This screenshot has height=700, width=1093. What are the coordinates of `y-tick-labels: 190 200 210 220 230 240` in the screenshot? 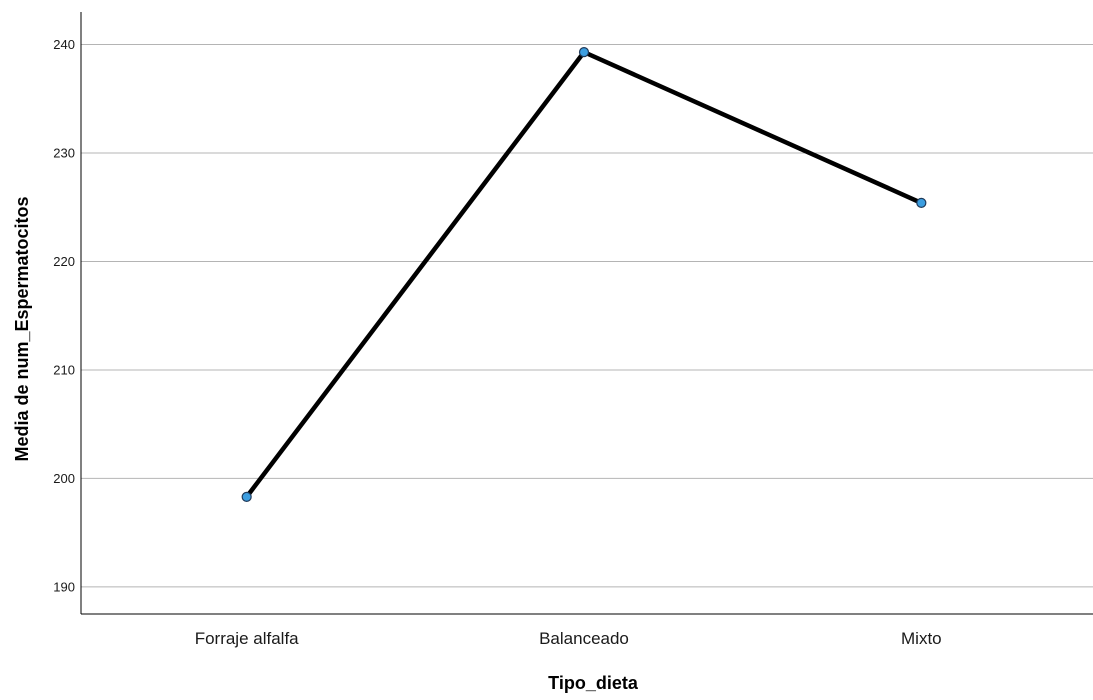 It's located at (64, 315).